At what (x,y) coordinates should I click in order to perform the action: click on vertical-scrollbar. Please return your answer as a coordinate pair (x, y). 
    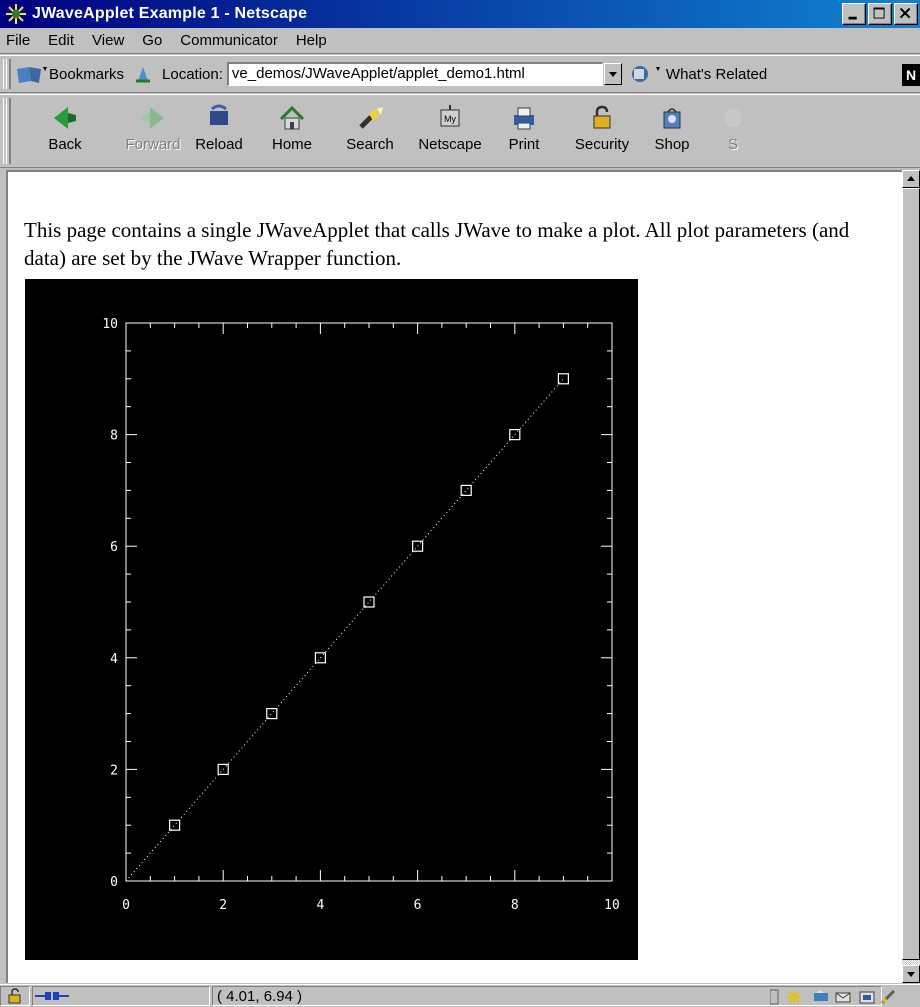
    Looking at the image, I should click on (911, 576).